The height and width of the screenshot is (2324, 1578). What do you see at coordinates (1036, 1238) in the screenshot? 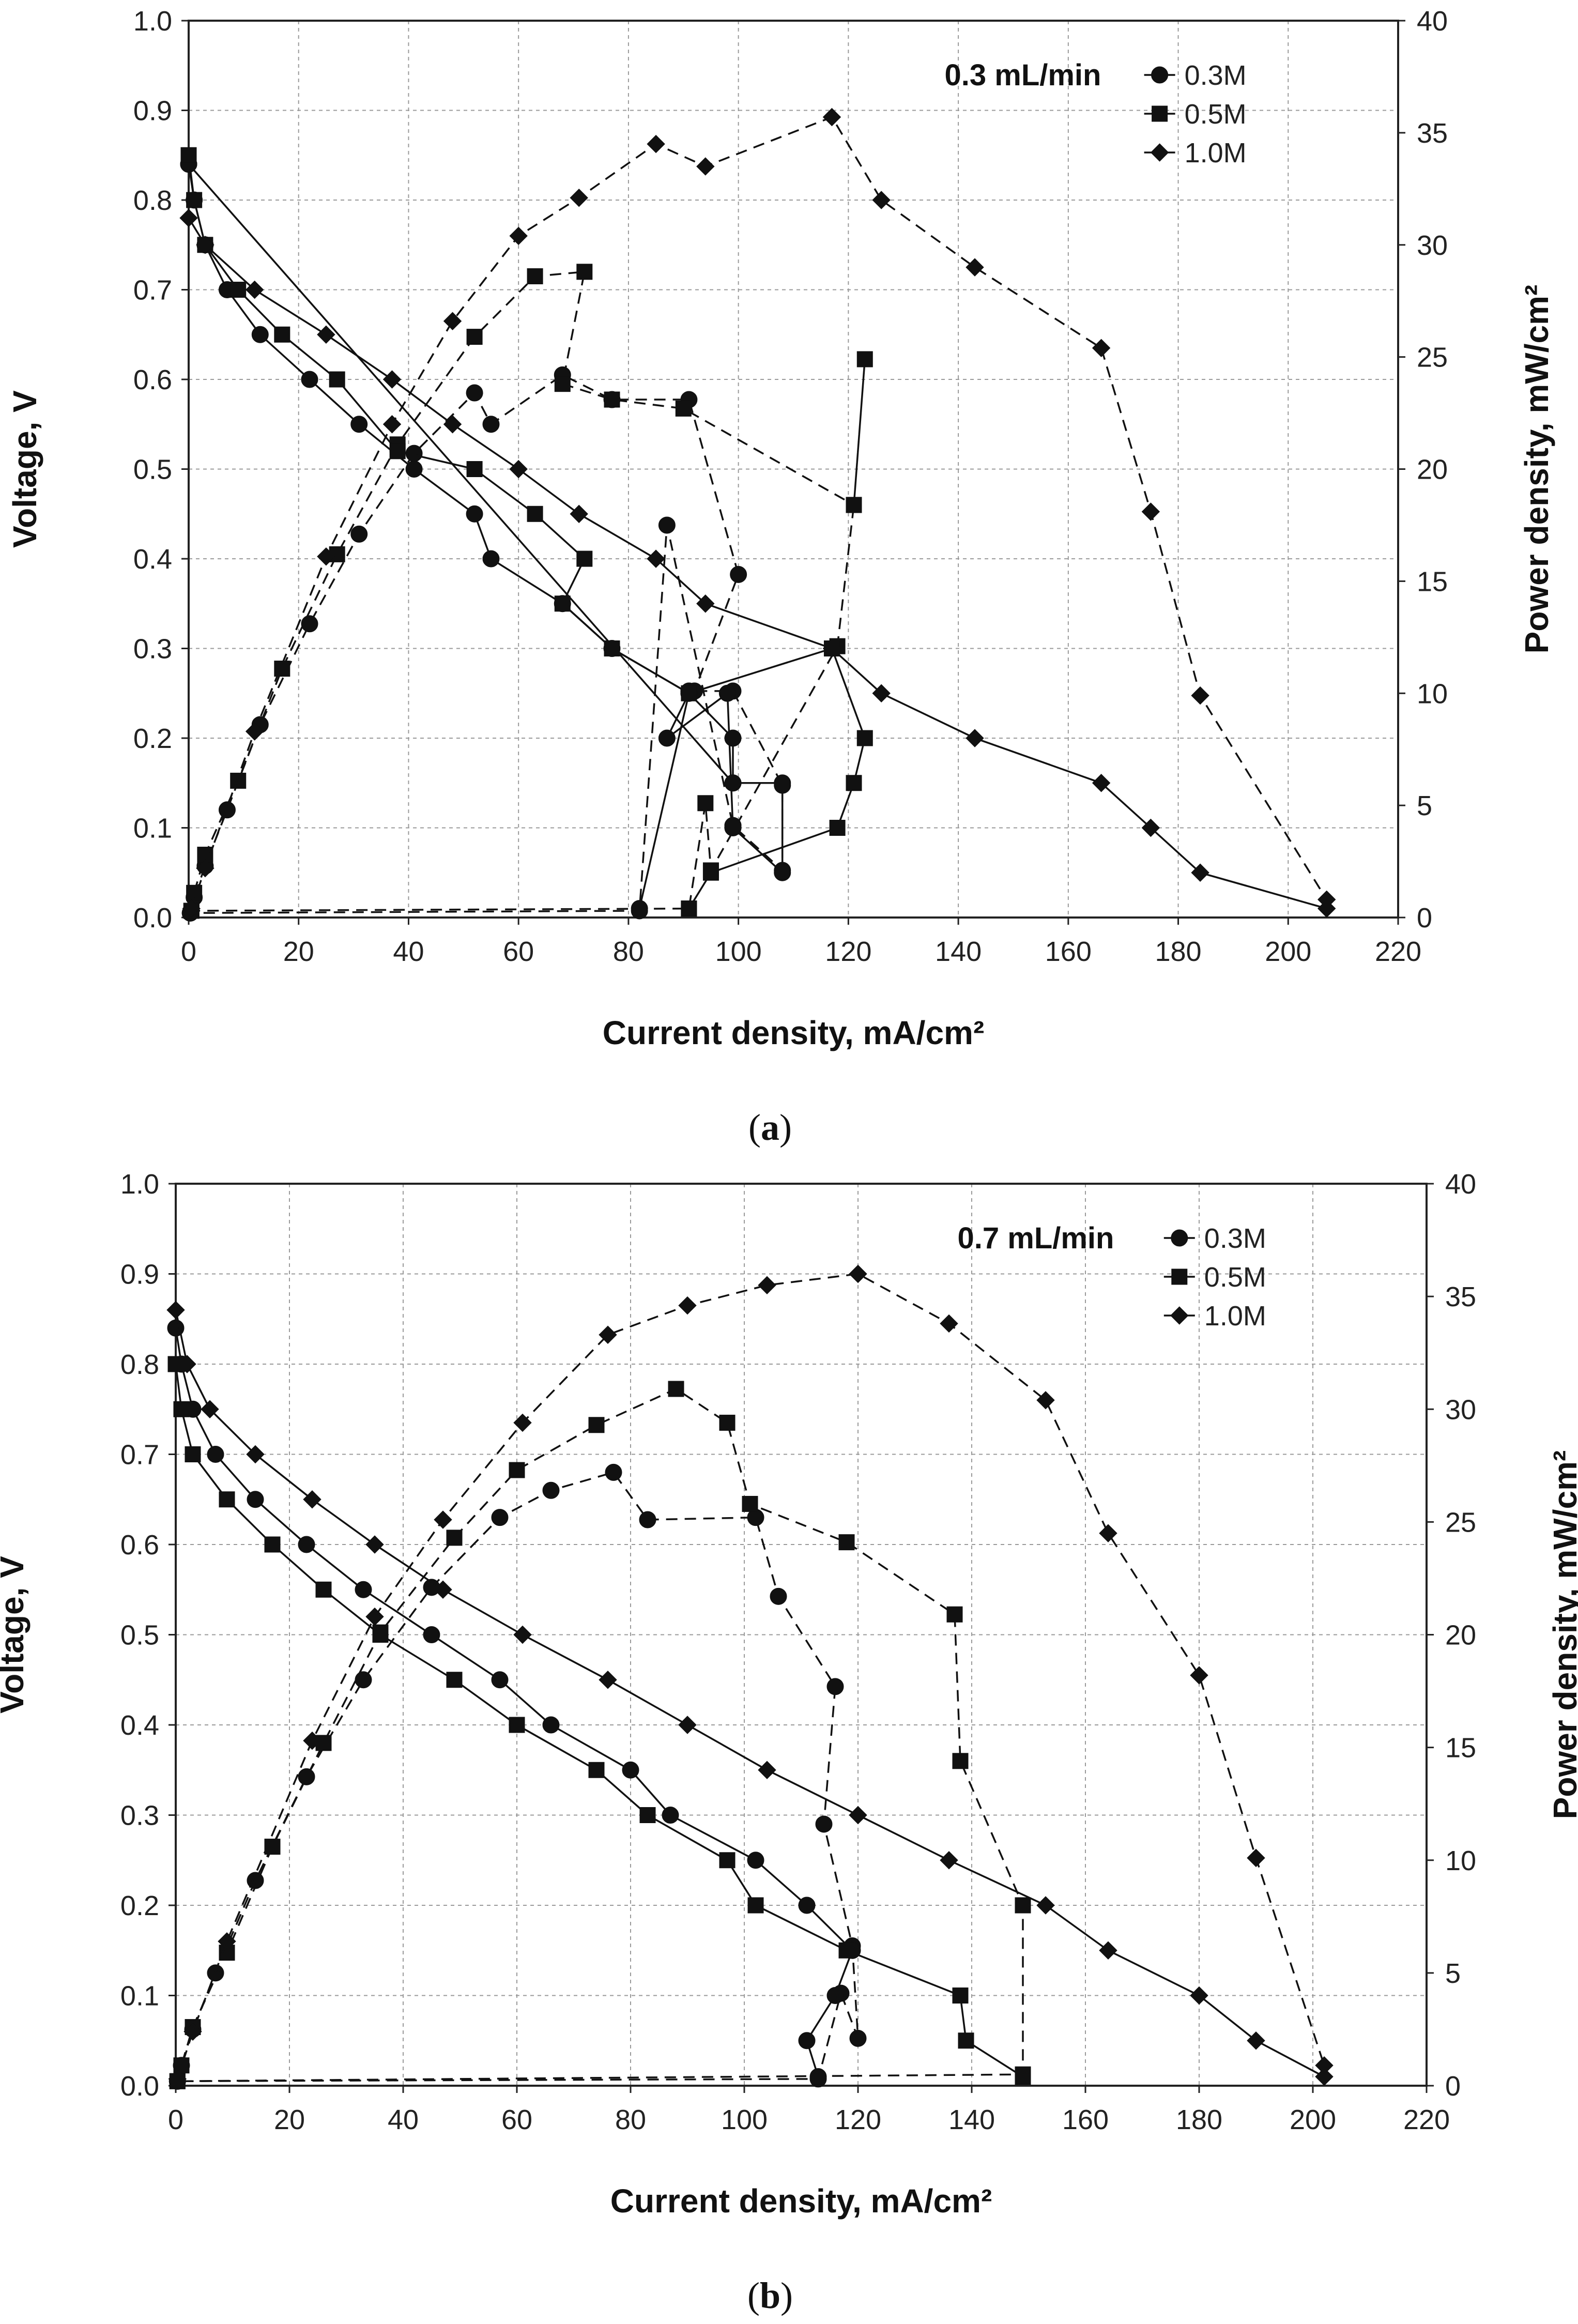
I see `panel-b-flow-rate-annotation: 0.7 mL/min` at bounding box center [1036, 1238].